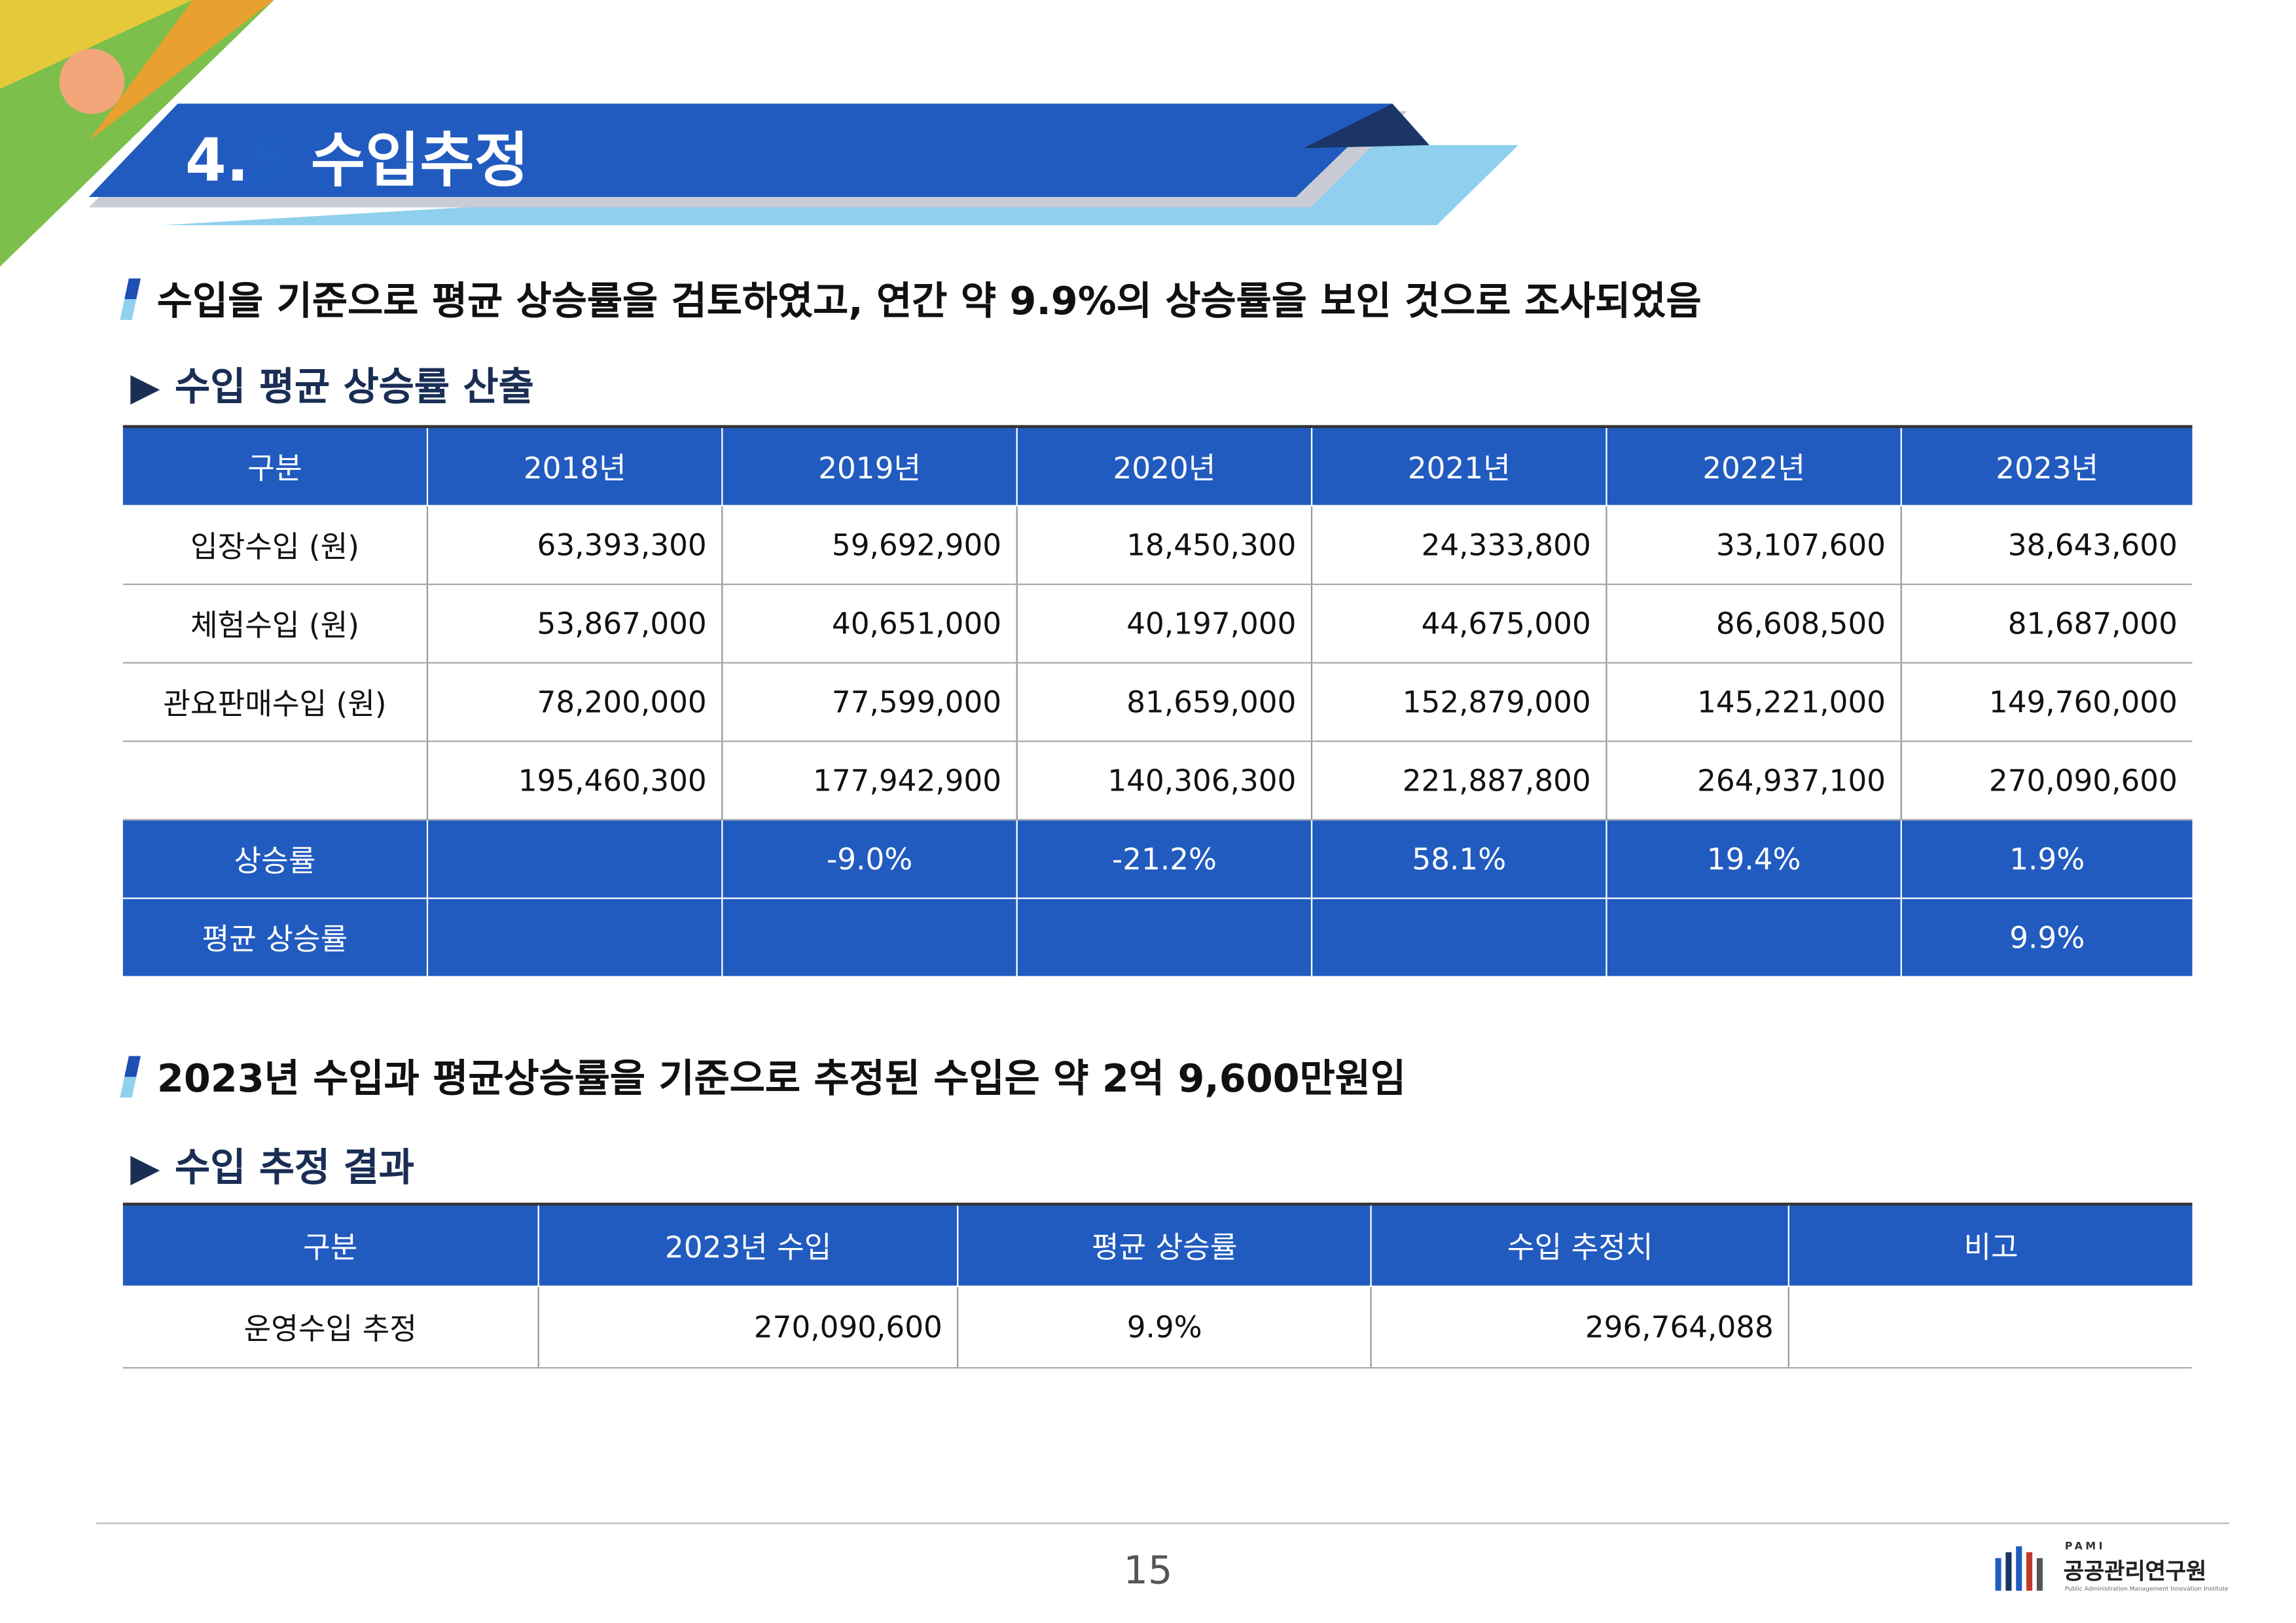 The width and height of the screenshot is (2296, 1623). Describe the element at coordinates (1164, 780) in the screenshot. I see `table-cell: 140,306,300` at that location.